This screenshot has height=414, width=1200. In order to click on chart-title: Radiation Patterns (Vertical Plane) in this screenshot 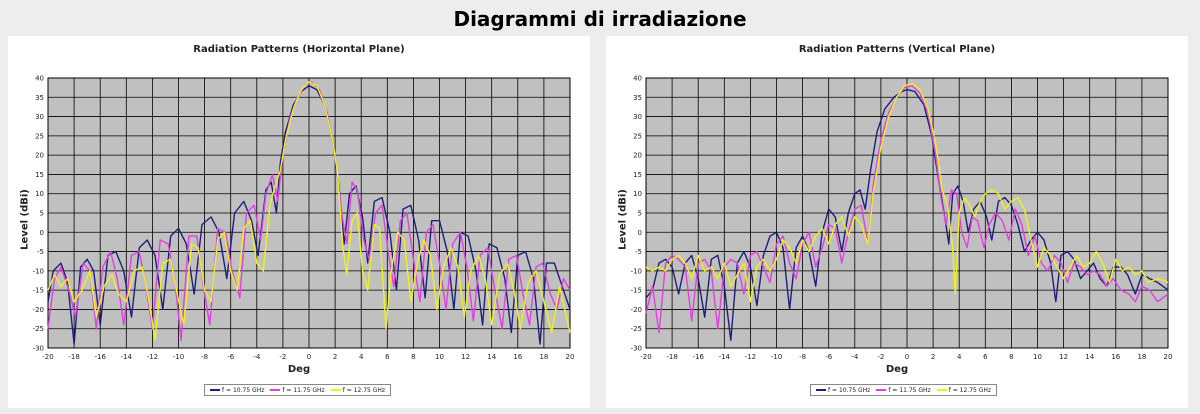, I will do `click(897, 49)`.